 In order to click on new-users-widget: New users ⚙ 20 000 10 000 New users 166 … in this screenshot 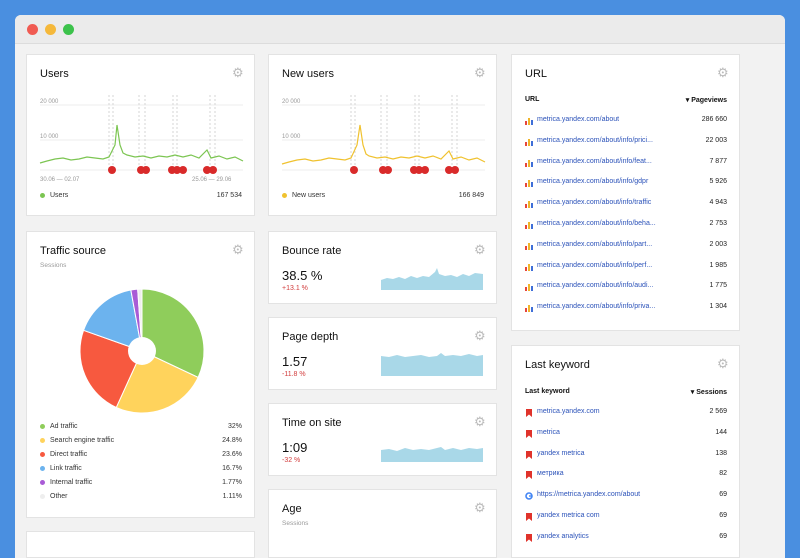, I will do `click(382, 135)`.